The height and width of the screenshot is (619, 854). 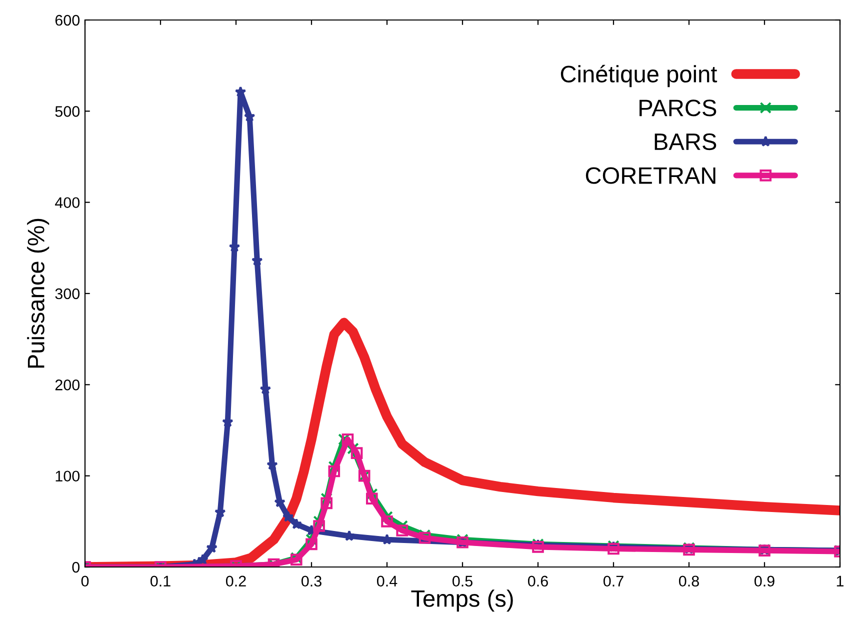 I want to click on legend-label: BARS, so click(x=685, y=141).